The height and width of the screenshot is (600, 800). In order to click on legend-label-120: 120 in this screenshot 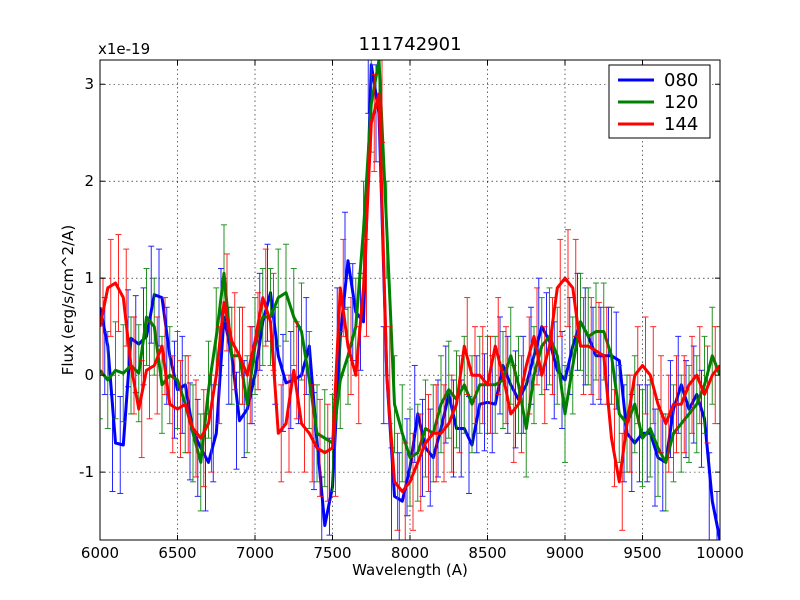, I will do `click(681, 102)`.